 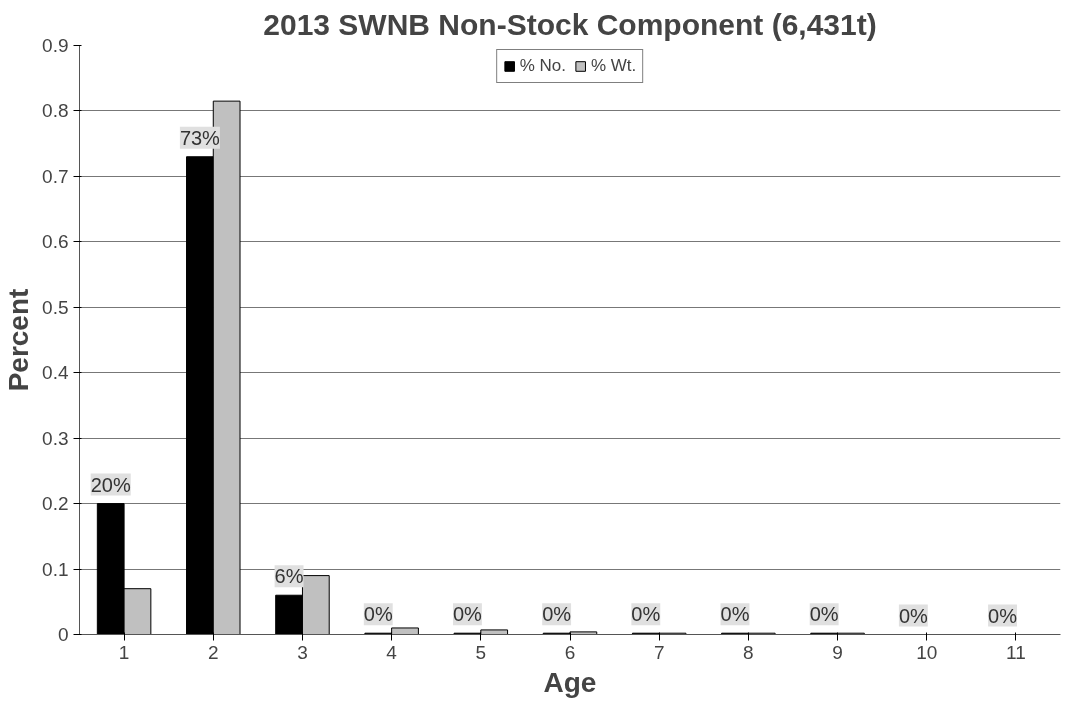 What do you see at coordinates (927, 652) in the screenshot?
I see `x-tick-label: 10` at bounding box center [927, 652].